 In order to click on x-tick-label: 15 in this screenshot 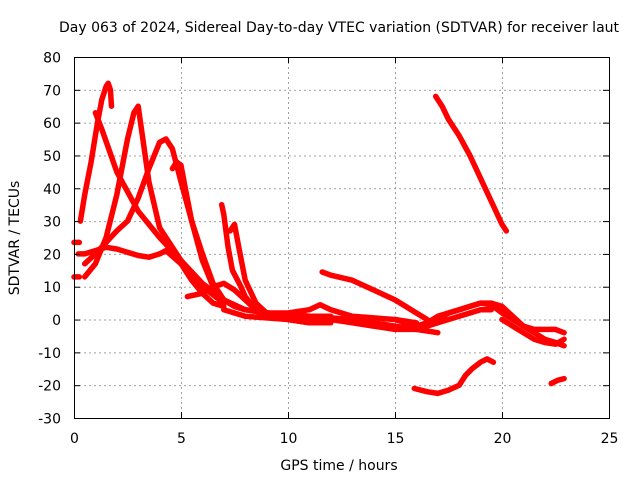, I will do `click(396, 439)`.